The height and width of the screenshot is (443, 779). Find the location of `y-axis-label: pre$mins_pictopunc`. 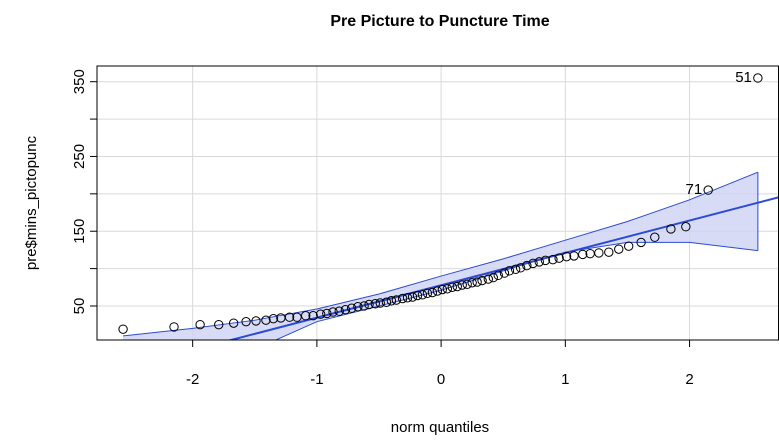

y-axis-label: pre$mins_pictopunc is located at coordinates (31, 202).